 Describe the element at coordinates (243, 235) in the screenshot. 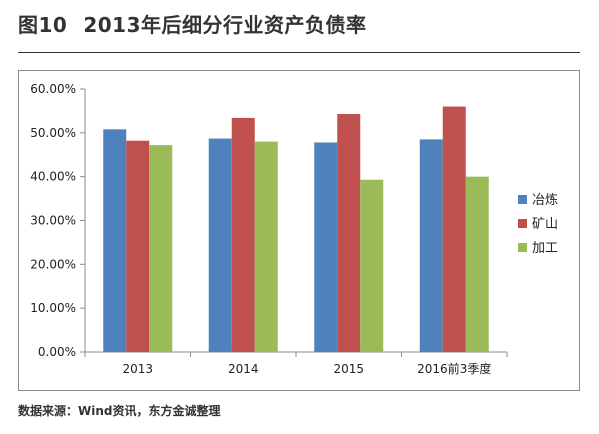

I see `bar-矿山-2014` at that location.